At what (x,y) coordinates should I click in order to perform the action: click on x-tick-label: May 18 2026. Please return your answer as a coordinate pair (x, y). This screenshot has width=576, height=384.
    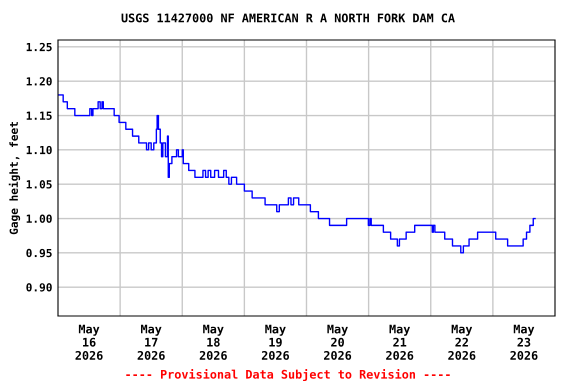
    Looking at the image, I should click on (213, 342).